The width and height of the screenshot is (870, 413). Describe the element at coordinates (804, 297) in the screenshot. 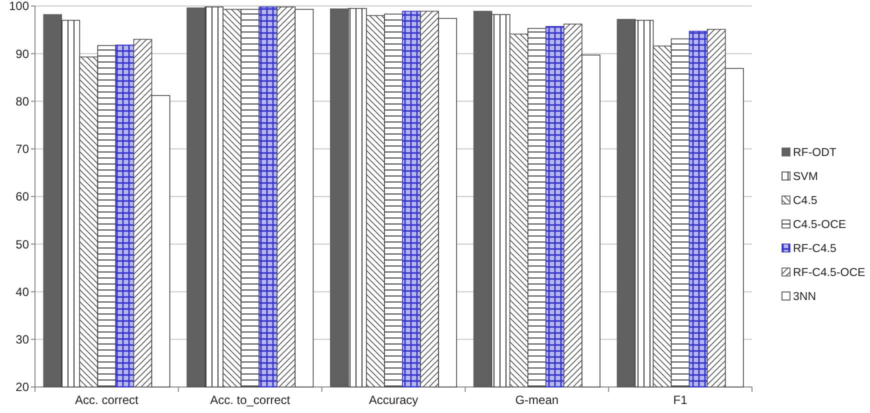

I see `legend-label: 3NN` at that location.